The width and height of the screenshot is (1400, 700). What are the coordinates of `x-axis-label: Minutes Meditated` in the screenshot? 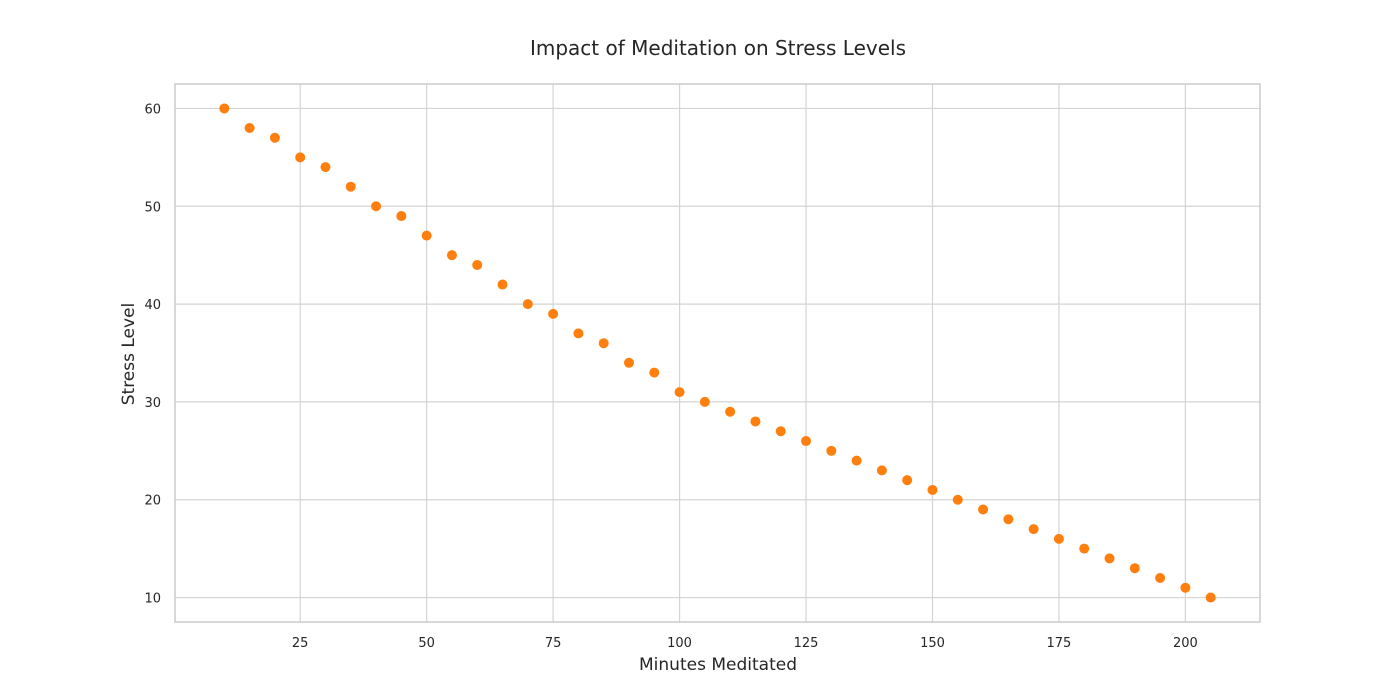 It's located at (718, 665).